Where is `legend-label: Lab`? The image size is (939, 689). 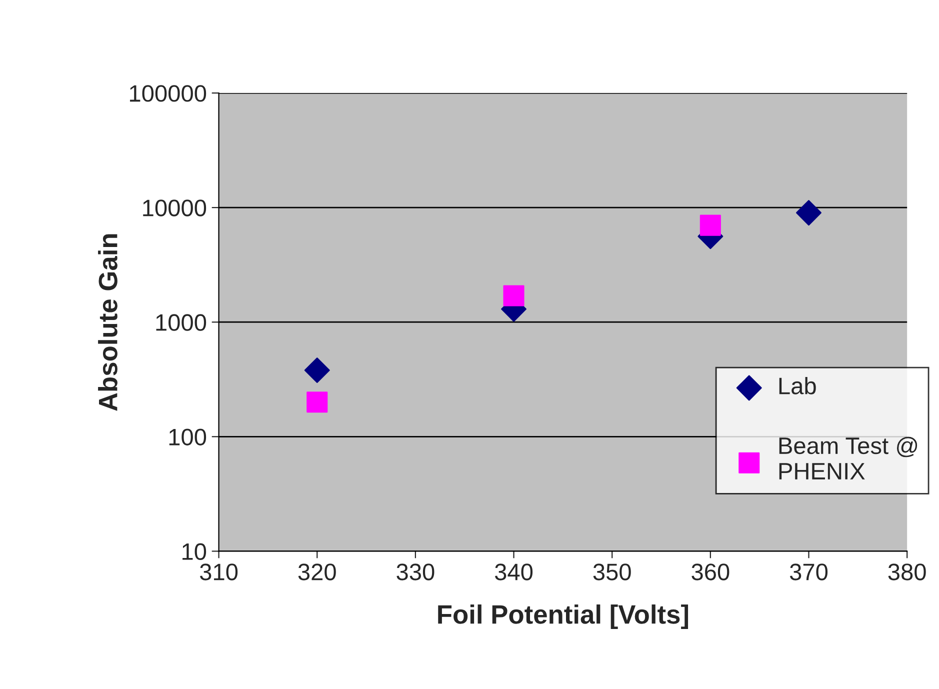
legend-label: Lab is located at coordinates (797, 385).